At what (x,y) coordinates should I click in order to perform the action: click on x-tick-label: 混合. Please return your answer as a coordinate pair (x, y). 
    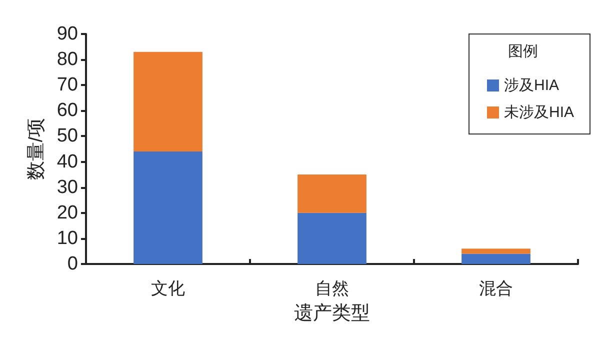
    Looking at the image, I should click on (496, 288).